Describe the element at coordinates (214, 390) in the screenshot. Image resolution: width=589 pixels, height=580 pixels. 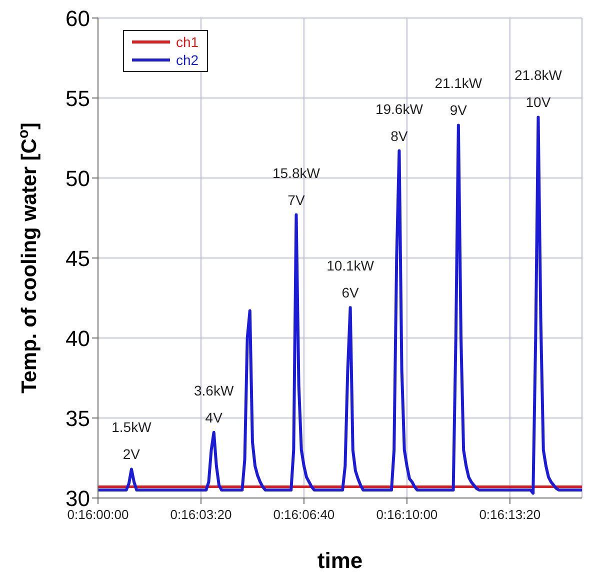
I see `annotation: 3.6kW` at that location.